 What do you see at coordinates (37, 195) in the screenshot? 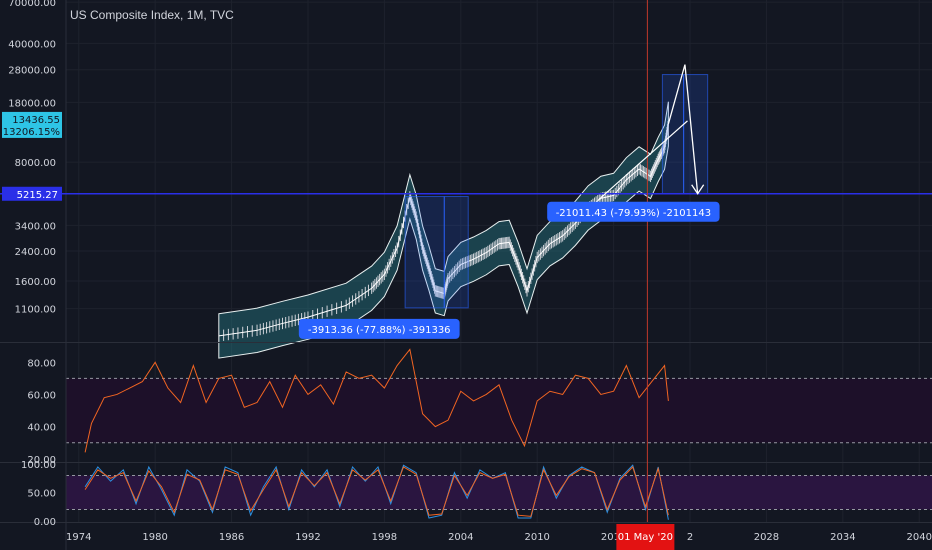
I see `level-tag-value: 5215.27` at bounding box center [37, 195].